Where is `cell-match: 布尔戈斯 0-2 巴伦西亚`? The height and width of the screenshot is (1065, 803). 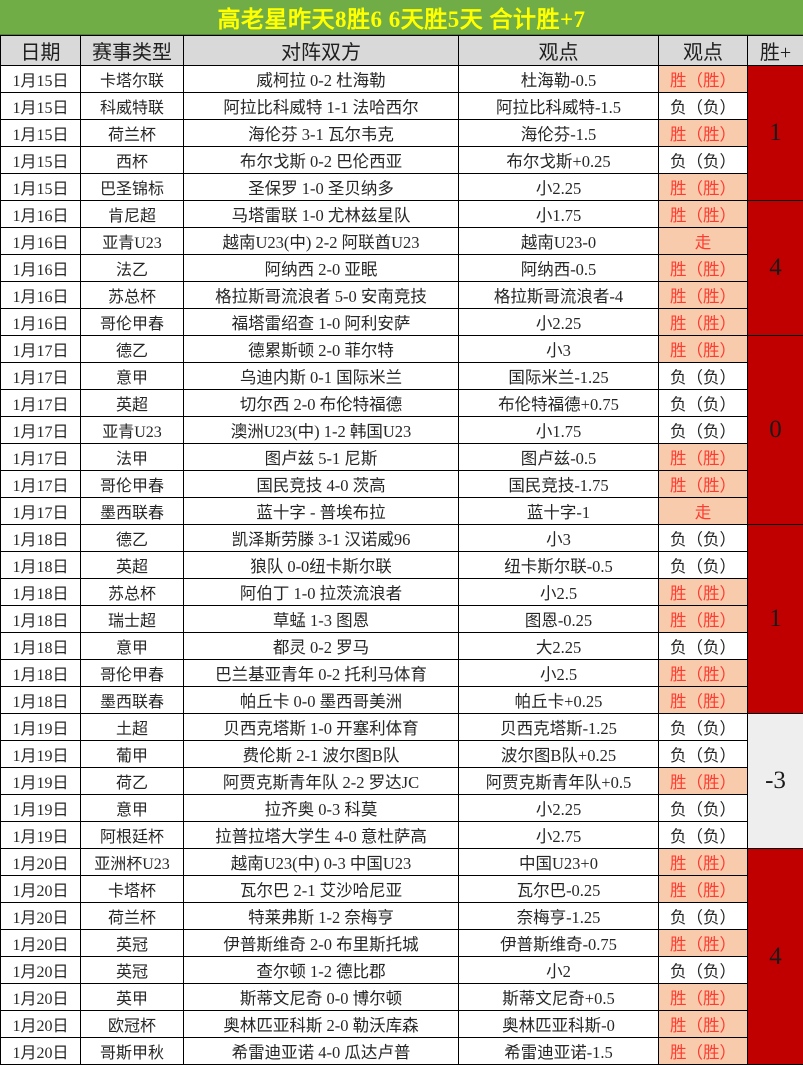
cell-match: 布尔戈斯 0-2 巴伦西亚 is located at coordinates (321, 160).